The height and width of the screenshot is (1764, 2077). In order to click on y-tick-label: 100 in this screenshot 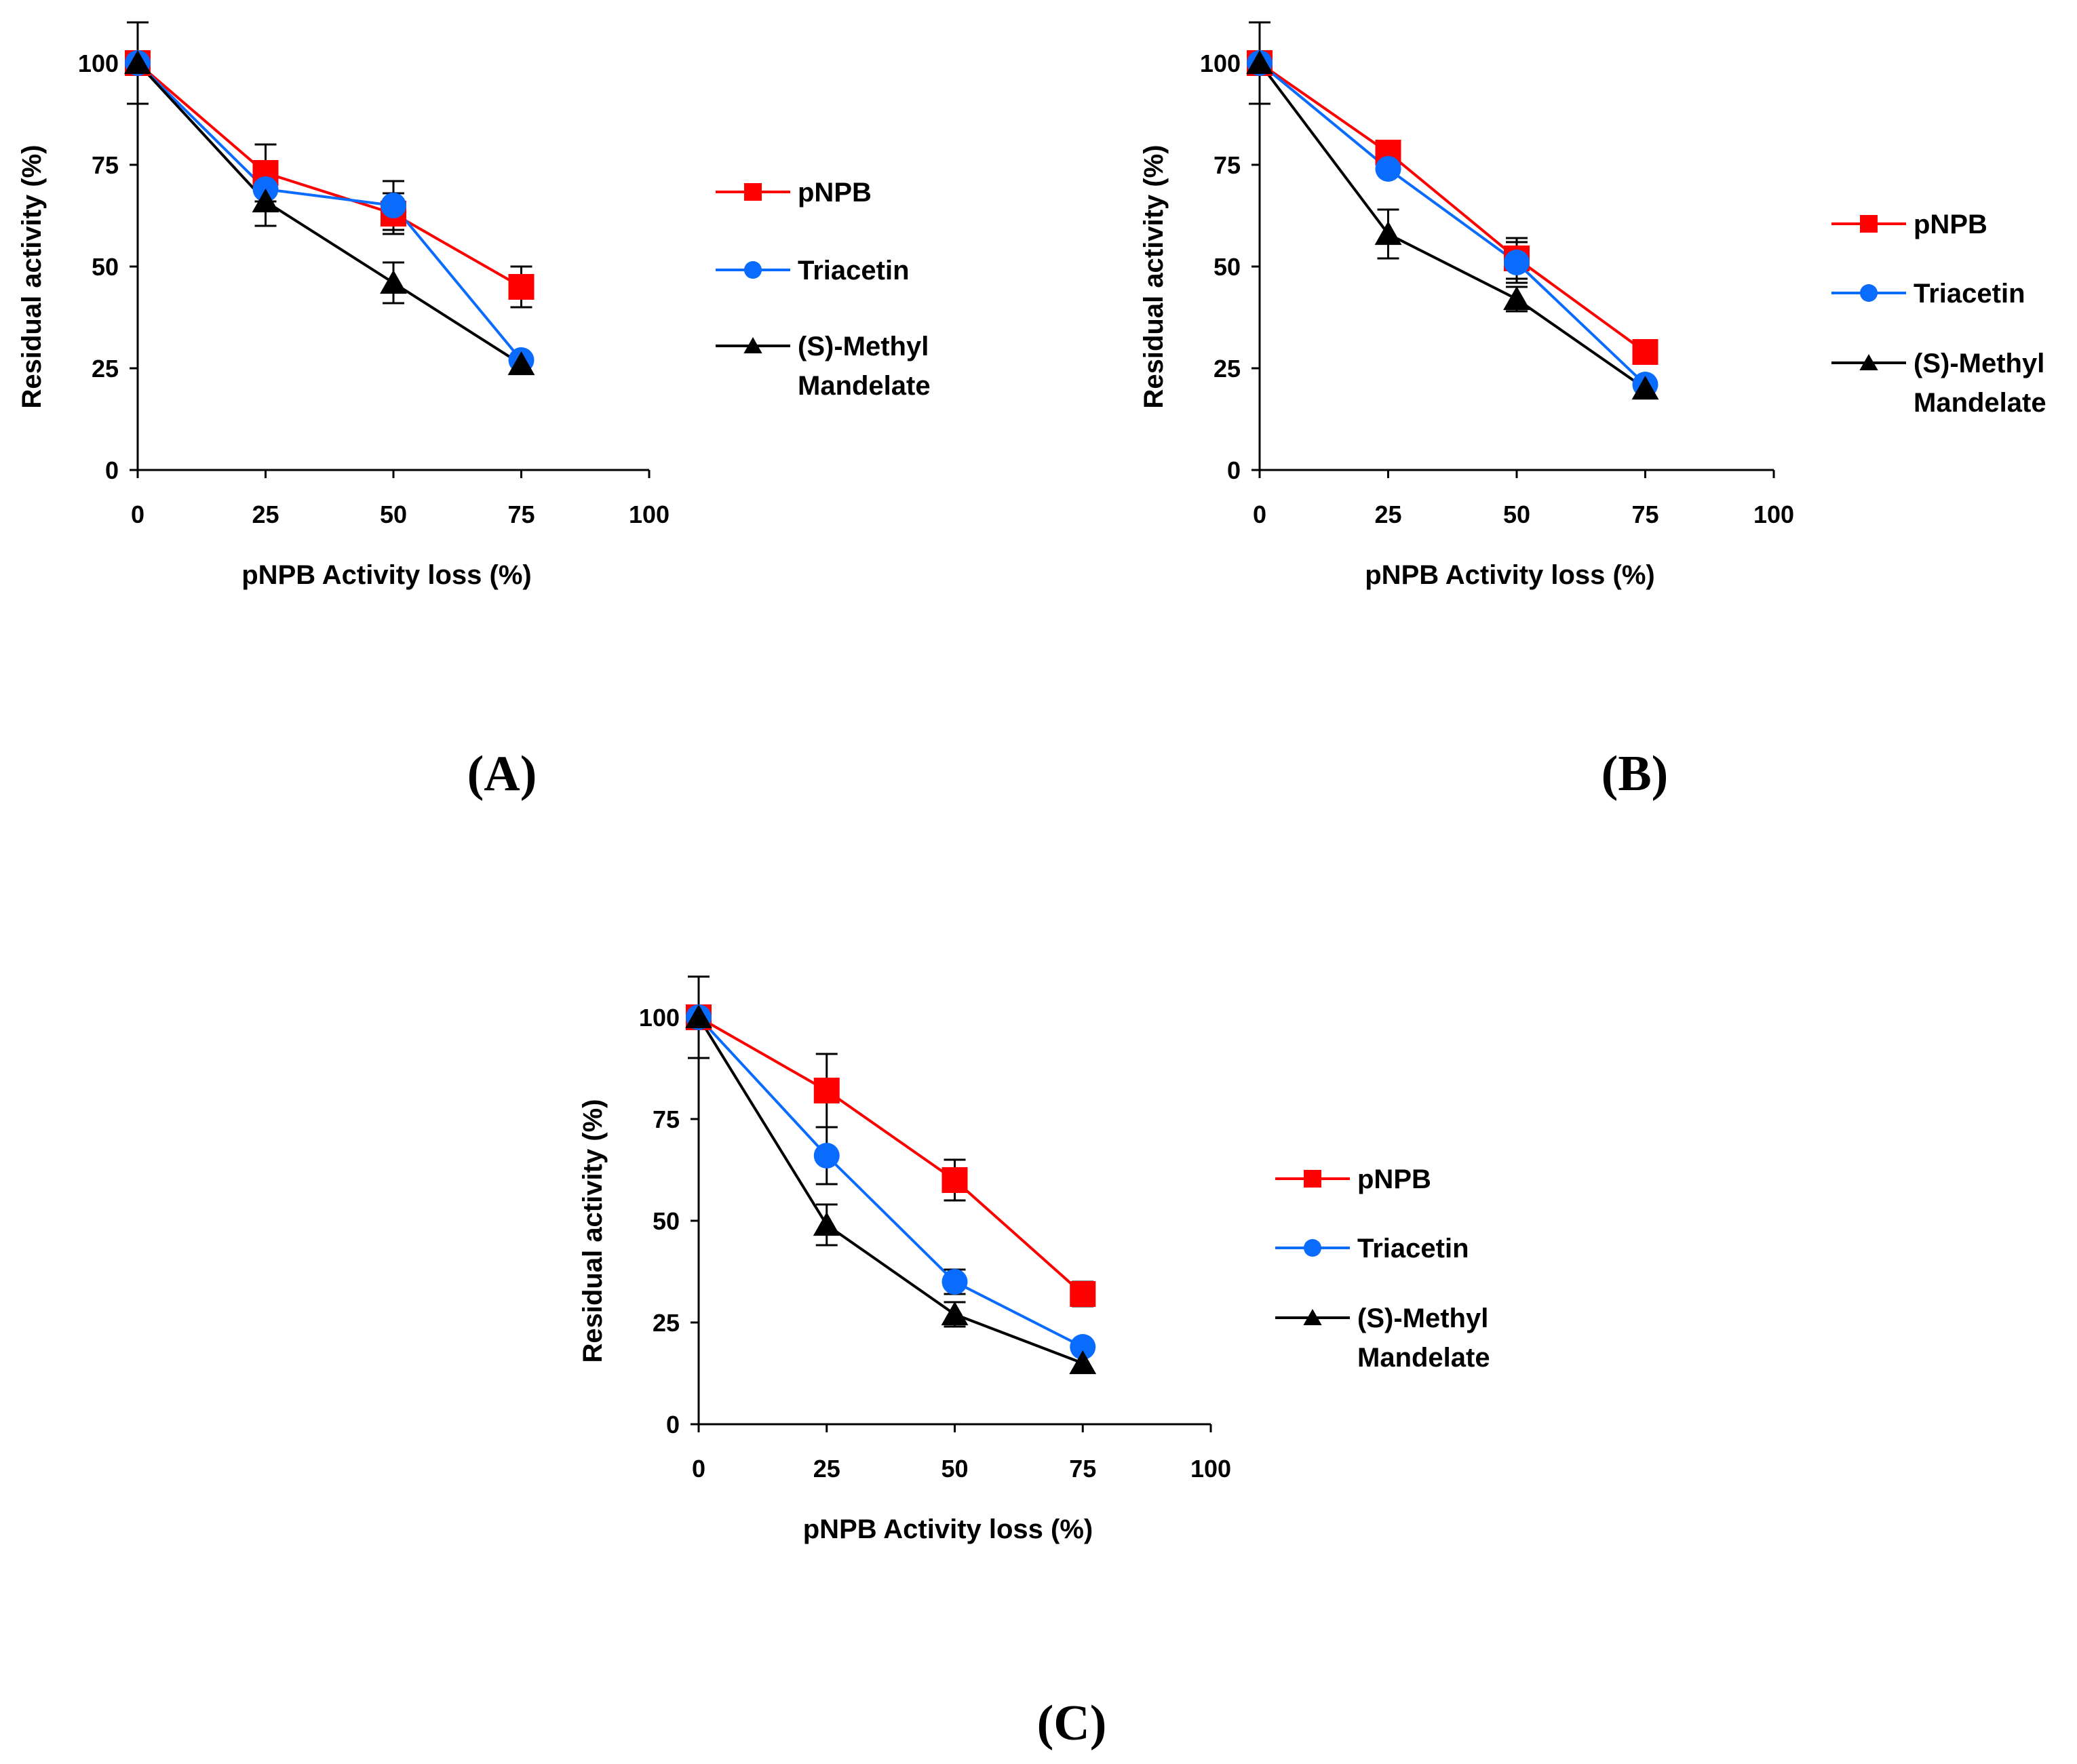, I will do `click(659, 1018)`.